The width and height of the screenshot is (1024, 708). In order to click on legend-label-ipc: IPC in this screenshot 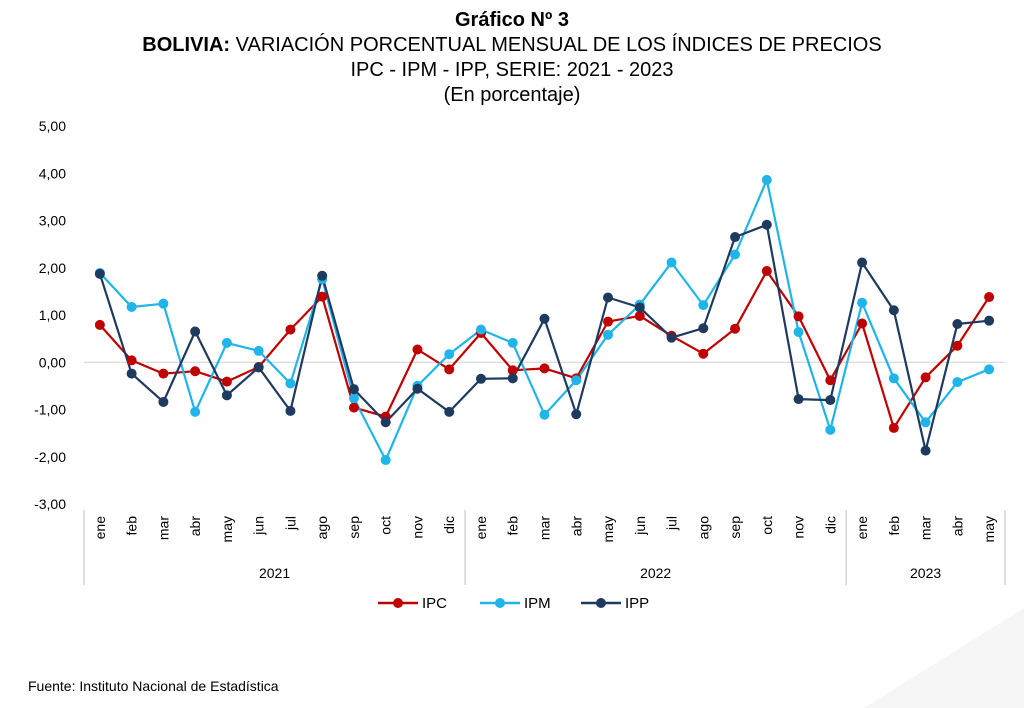, I will do `click(434, 603)`.